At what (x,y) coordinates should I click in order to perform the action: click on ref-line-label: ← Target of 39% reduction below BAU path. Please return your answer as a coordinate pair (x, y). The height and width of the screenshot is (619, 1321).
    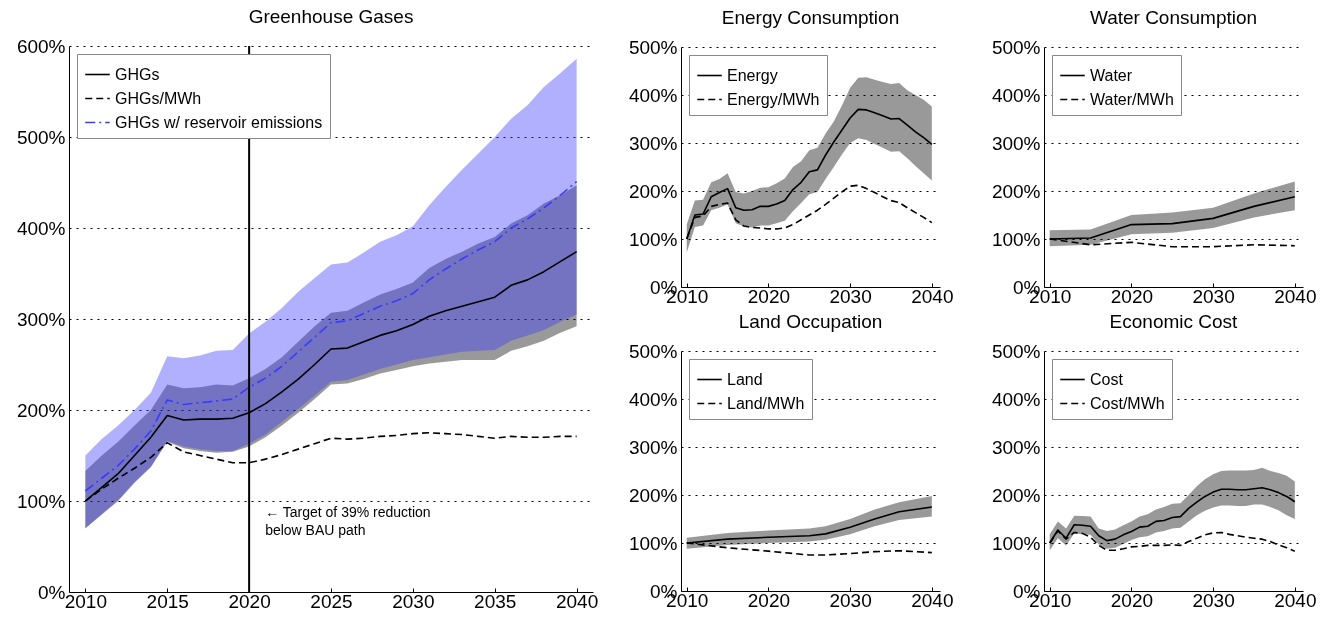
    Looking at the image, I should click on (348, 520).